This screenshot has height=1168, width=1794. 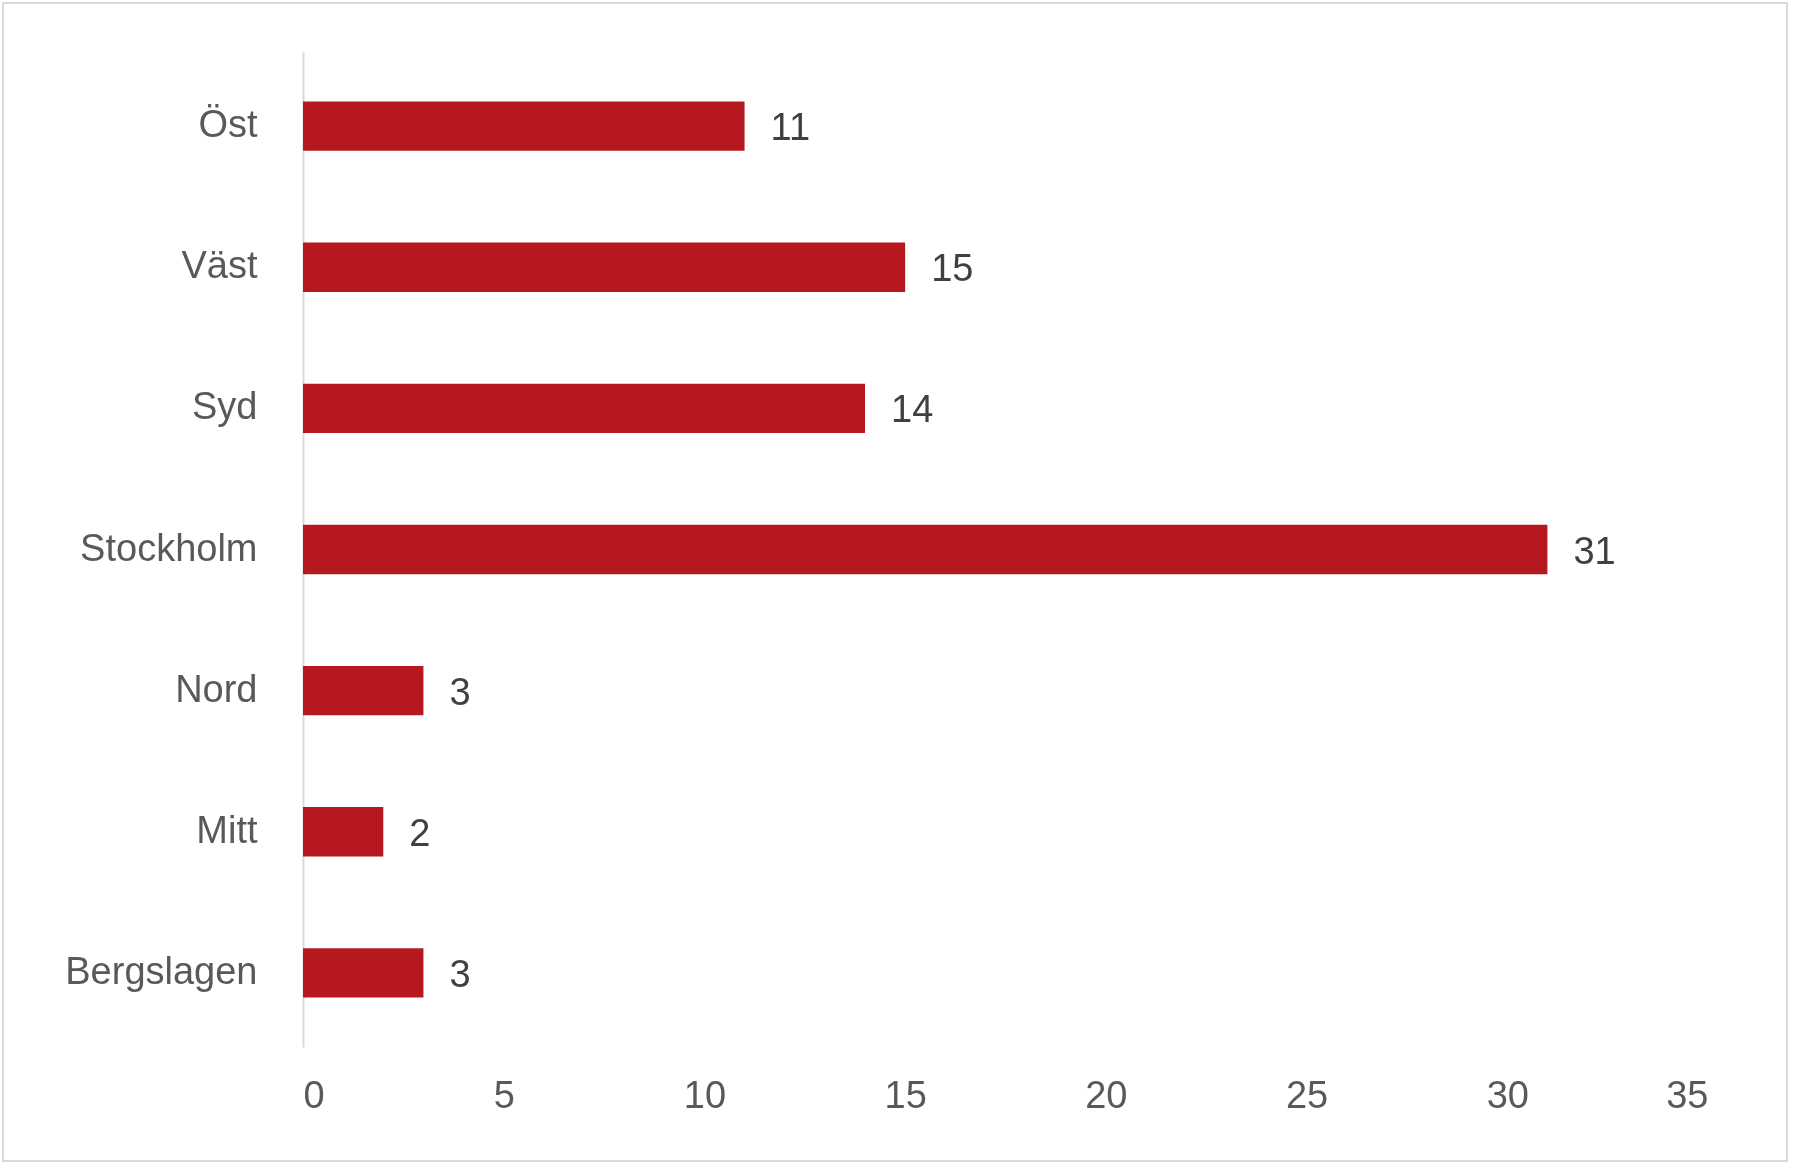 What do you see at coordinates (161, 970) in the screenshot?
I see `y-tick-label: Bergslagen` at bounding box center [161, 970].